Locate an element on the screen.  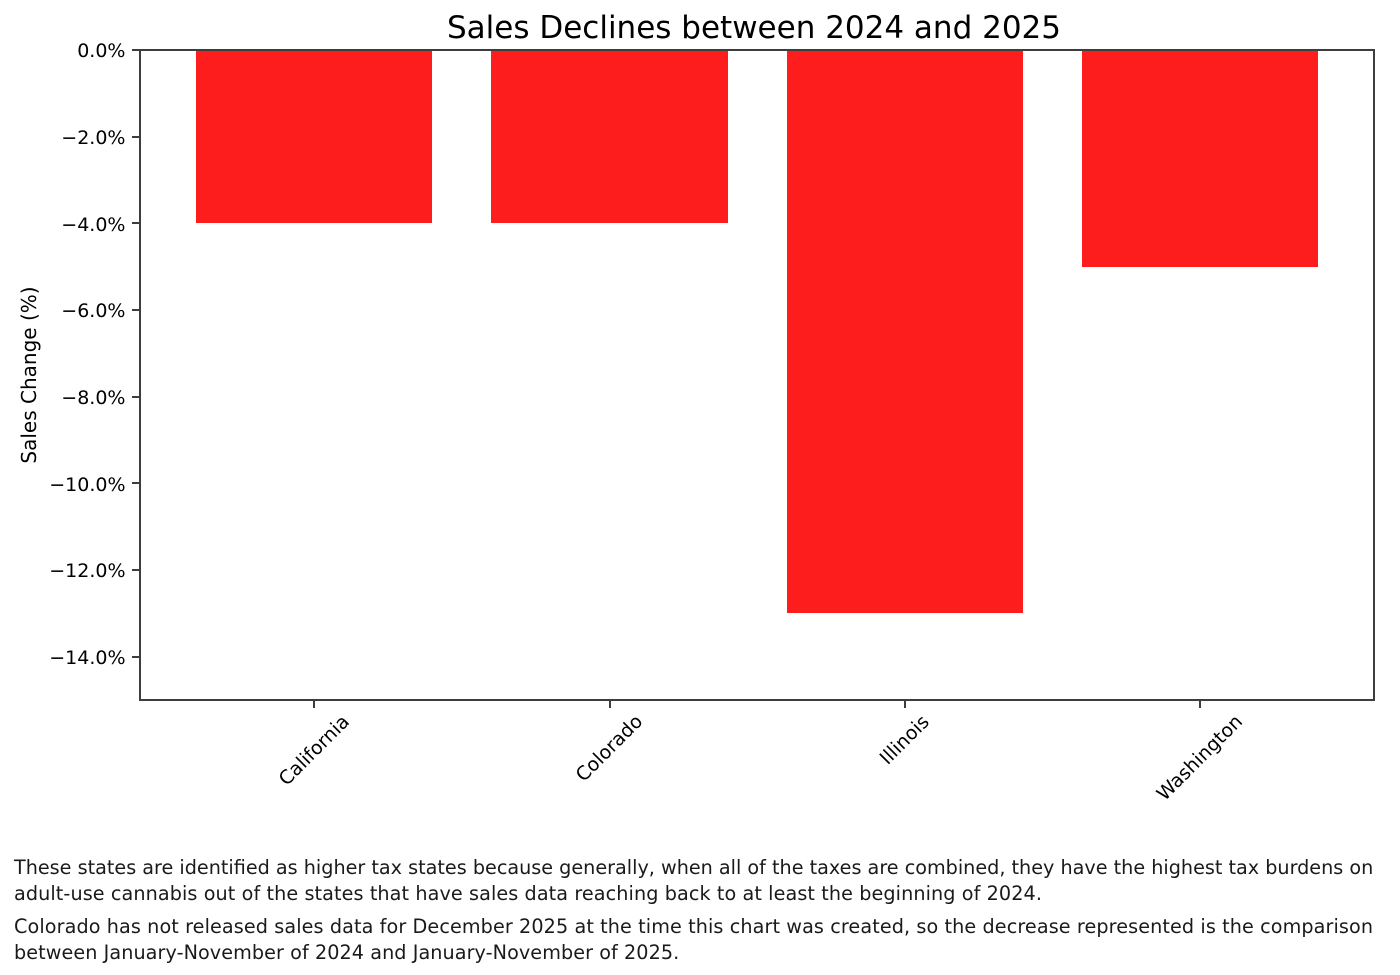
x-tick-label-illinois: Illinois is located at coordinates (904, 739).